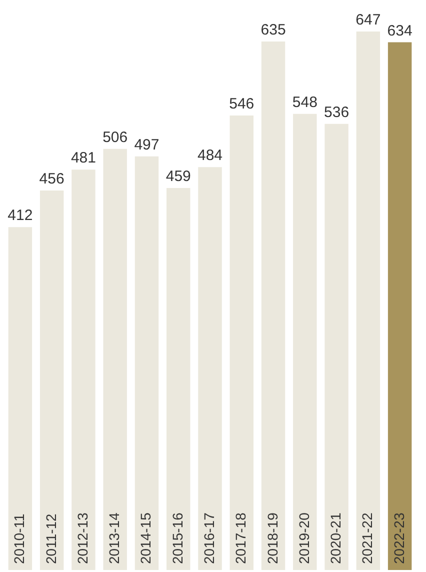  What do you see at coordinates (20, 215) in the screenshot?
I see `data-label: 412` at bounding box center [20, 215].